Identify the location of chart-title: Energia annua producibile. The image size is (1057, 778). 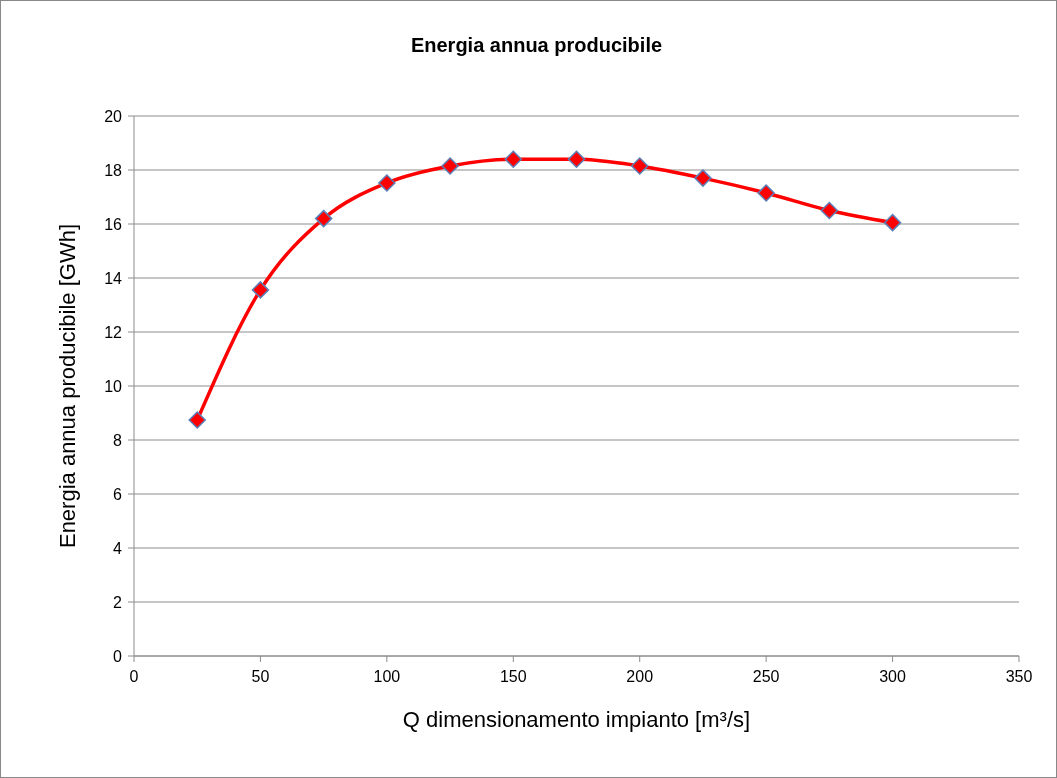
(536, 45).